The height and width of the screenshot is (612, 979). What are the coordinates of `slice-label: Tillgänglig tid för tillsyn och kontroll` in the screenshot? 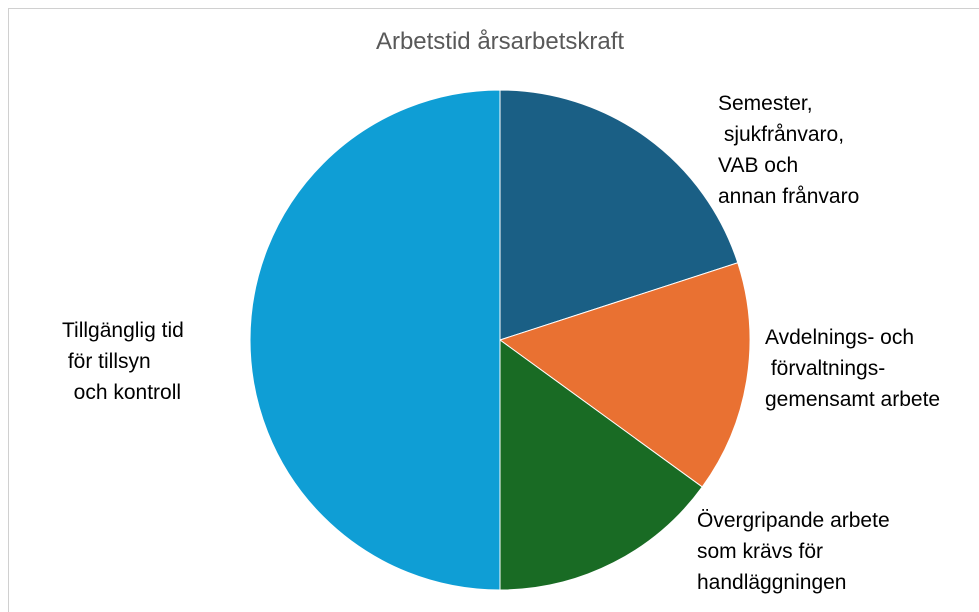 It's located at (123, 361).